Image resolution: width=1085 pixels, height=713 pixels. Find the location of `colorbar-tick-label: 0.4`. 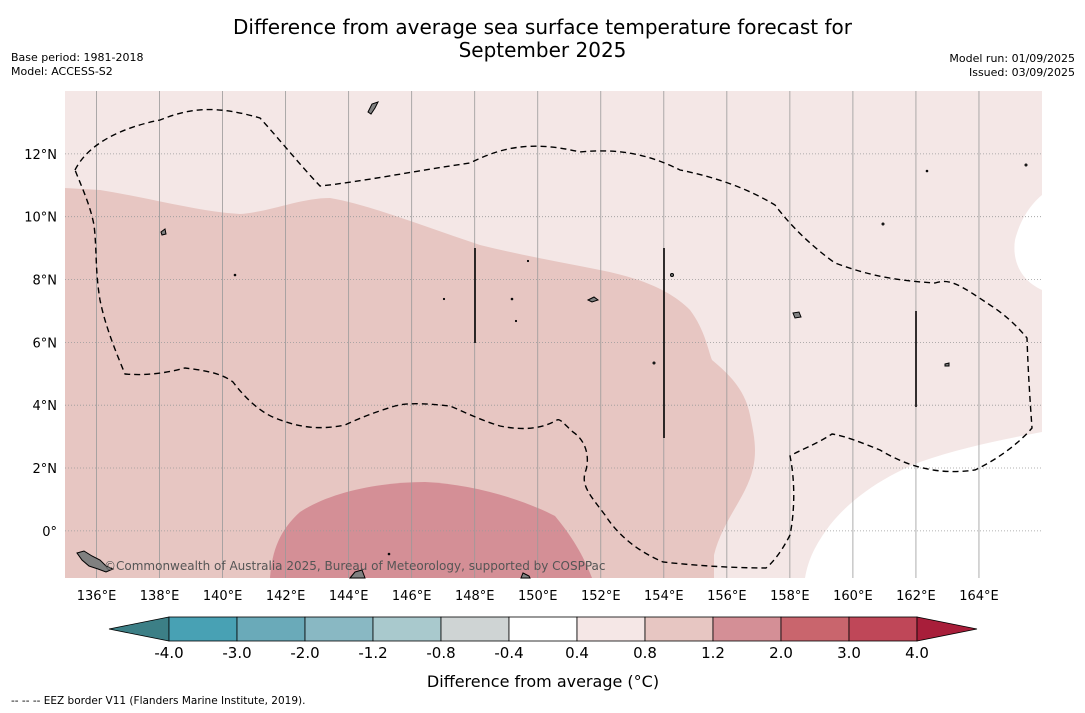

colorbar-tick-label: 0.4 is located at coordinates (577, 653).